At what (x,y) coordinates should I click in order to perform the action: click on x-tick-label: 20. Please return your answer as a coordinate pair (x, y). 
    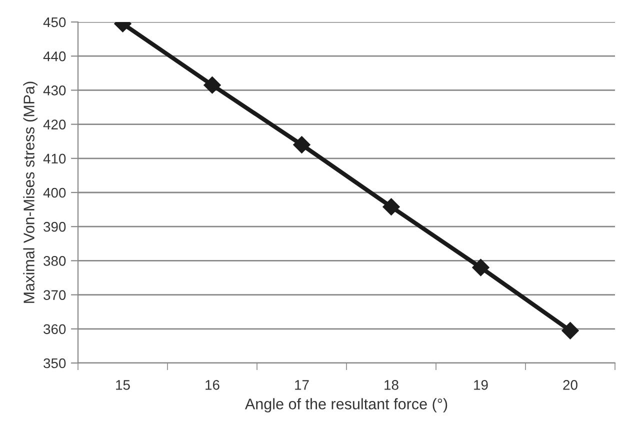
    Looking at the image, I should click on (570, 385).